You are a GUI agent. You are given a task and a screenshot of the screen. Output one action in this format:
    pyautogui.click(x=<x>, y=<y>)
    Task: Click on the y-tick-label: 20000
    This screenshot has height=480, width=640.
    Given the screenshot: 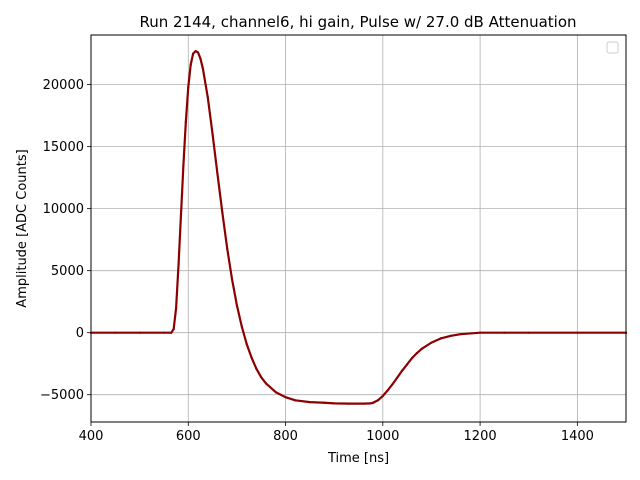 What is the action you would take?
    pyautogui.click(x=63, y=85)
    